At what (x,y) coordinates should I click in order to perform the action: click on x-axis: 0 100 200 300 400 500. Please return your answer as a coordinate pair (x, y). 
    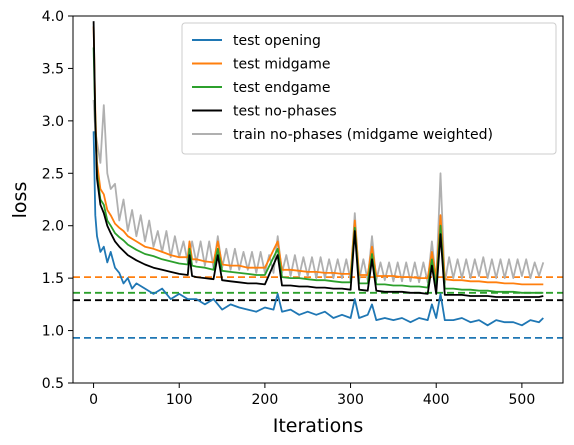
    Looking at the image, I should click on (312, 395).